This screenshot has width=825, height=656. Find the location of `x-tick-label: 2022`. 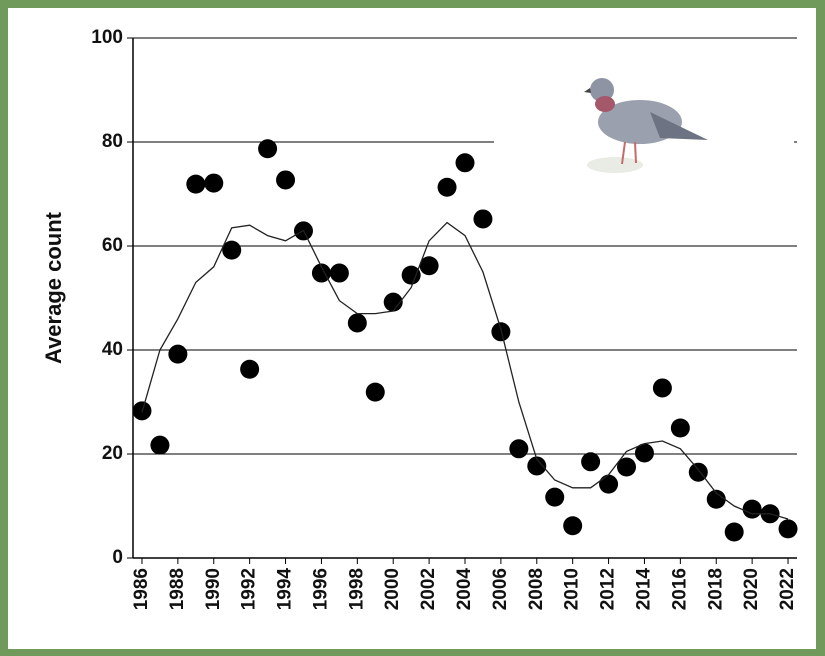

x-tick-label: 2022 is located at coordinates (787, 589).